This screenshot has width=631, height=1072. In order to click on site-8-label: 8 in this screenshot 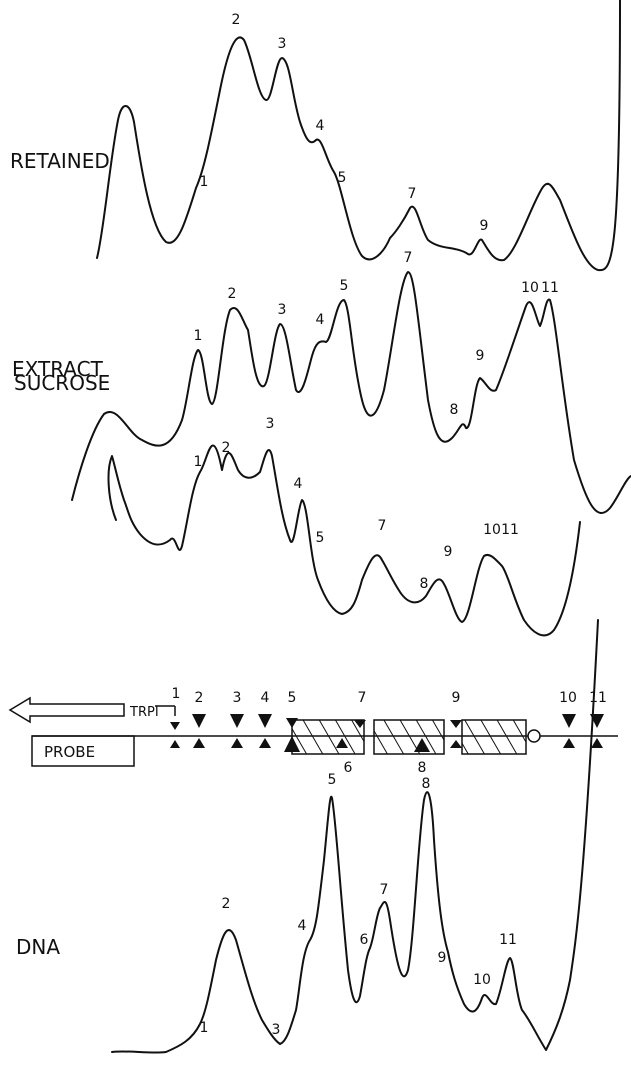, I will do `click(422, 768)`.